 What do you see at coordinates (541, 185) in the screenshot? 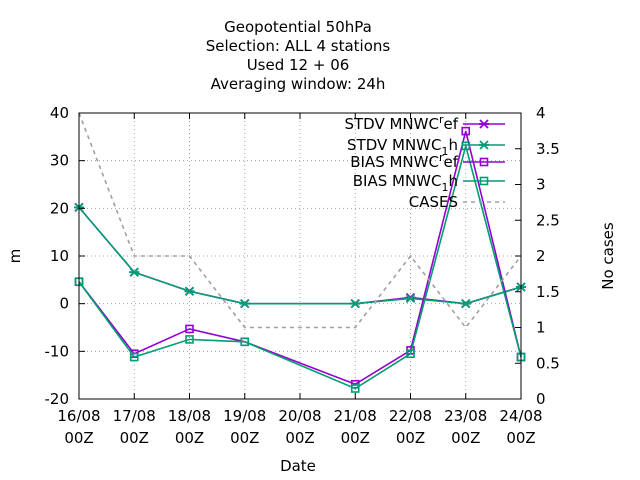
I see `y2-tick-label: 3` at bounding box center [541, 185].